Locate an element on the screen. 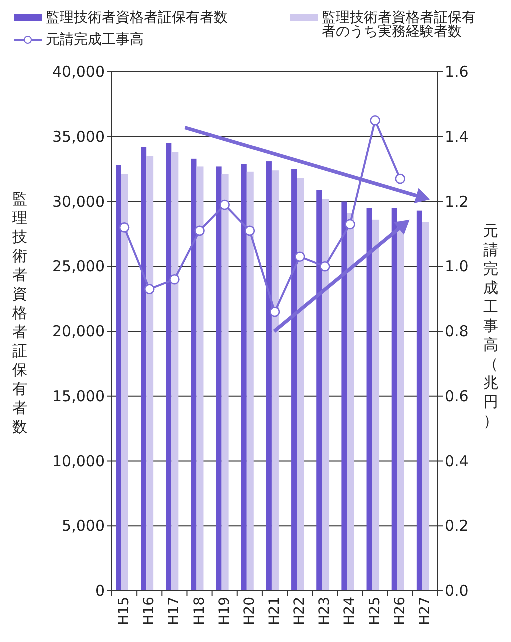 The height and width of the screenshot is (642, 511). y2-tick-label: 1.6 is located at coordinates (457, 72).